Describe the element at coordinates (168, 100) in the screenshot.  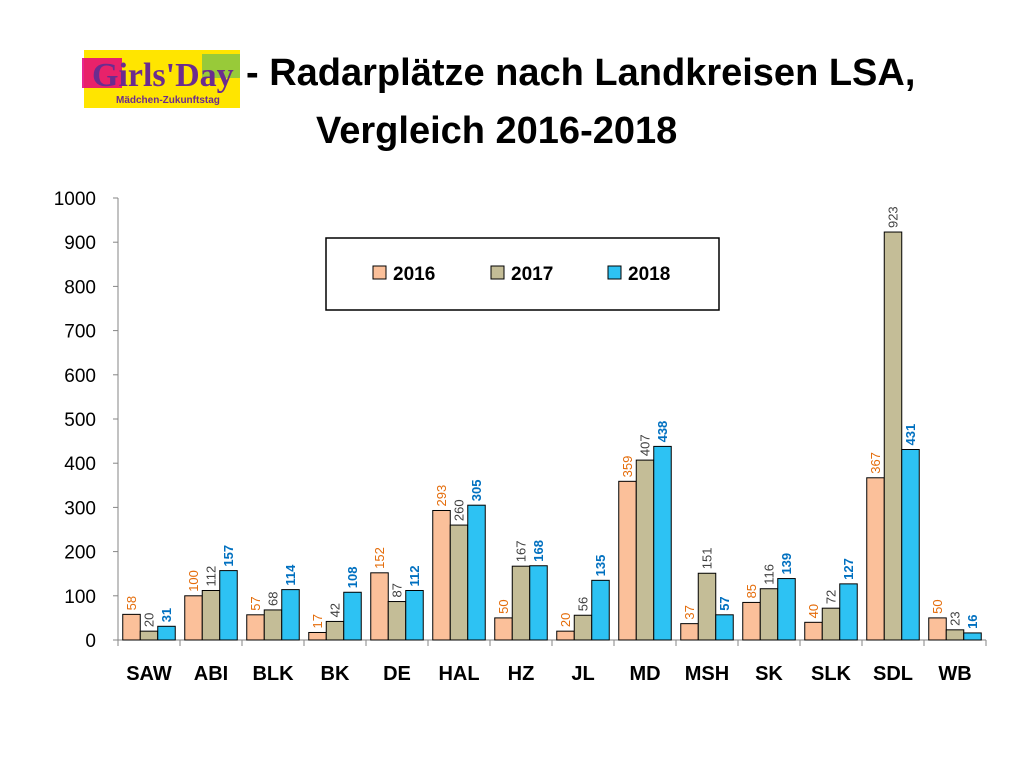
I see `svg-text: Mädchen-Zukunftstag` at that location.